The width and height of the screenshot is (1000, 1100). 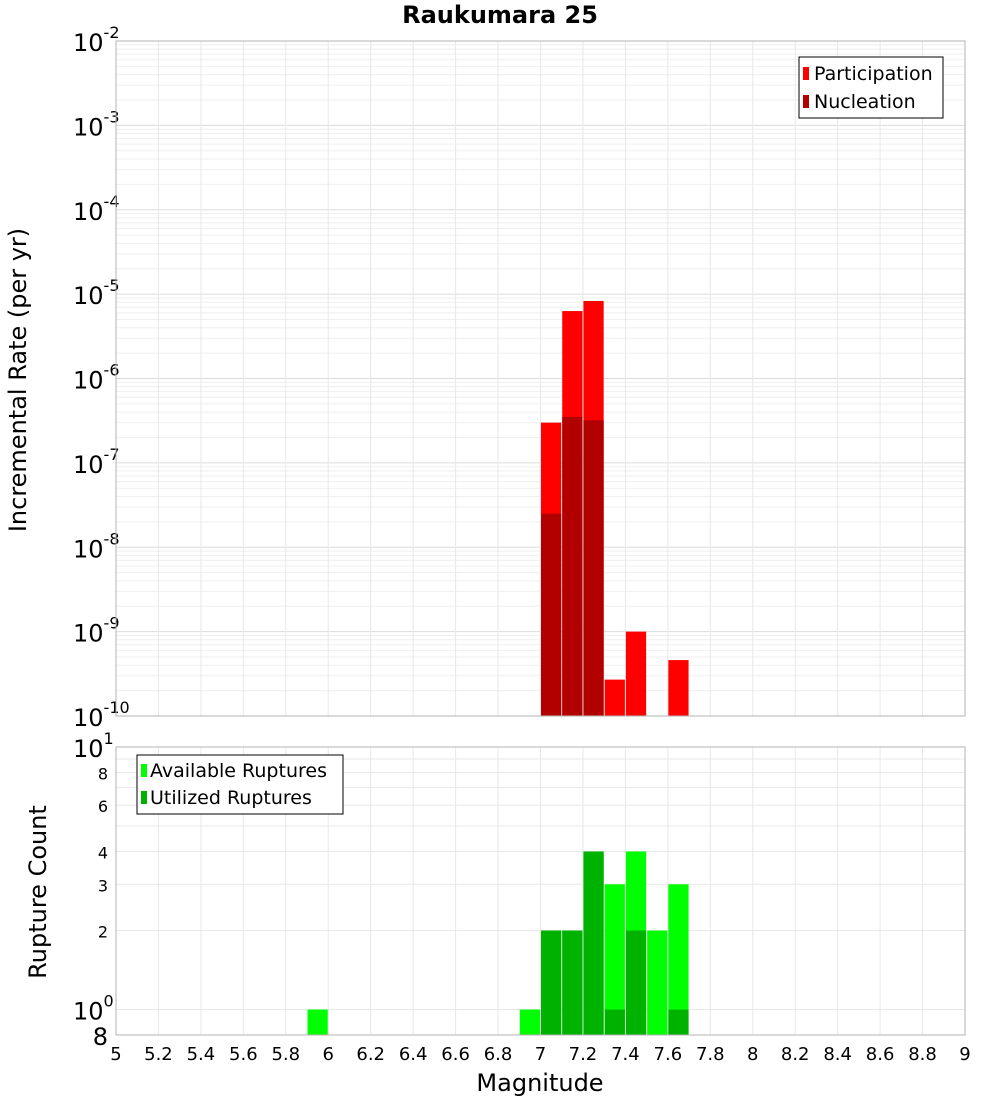 What do you see at coordinates (837, 1054) in the screenshot?
I see `x-tick-label: 8.4` at bounding box center [837, 1054].